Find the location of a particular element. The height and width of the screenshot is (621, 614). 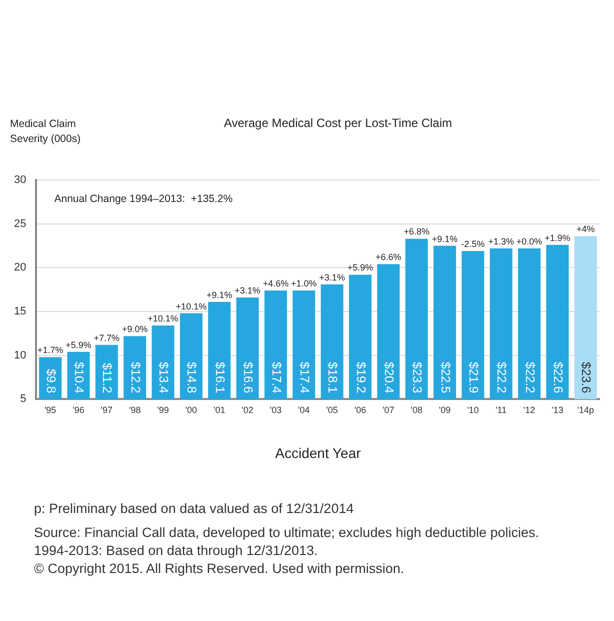

x-tick-label: '13 is located at coordinates (558, 410).